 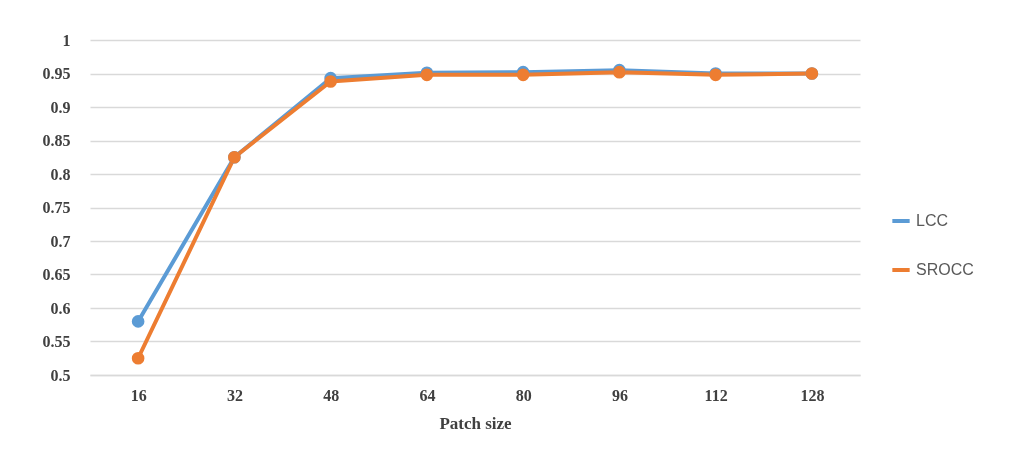 I want to click on y-tick-label: 0.95, so click(x=56, y=73).